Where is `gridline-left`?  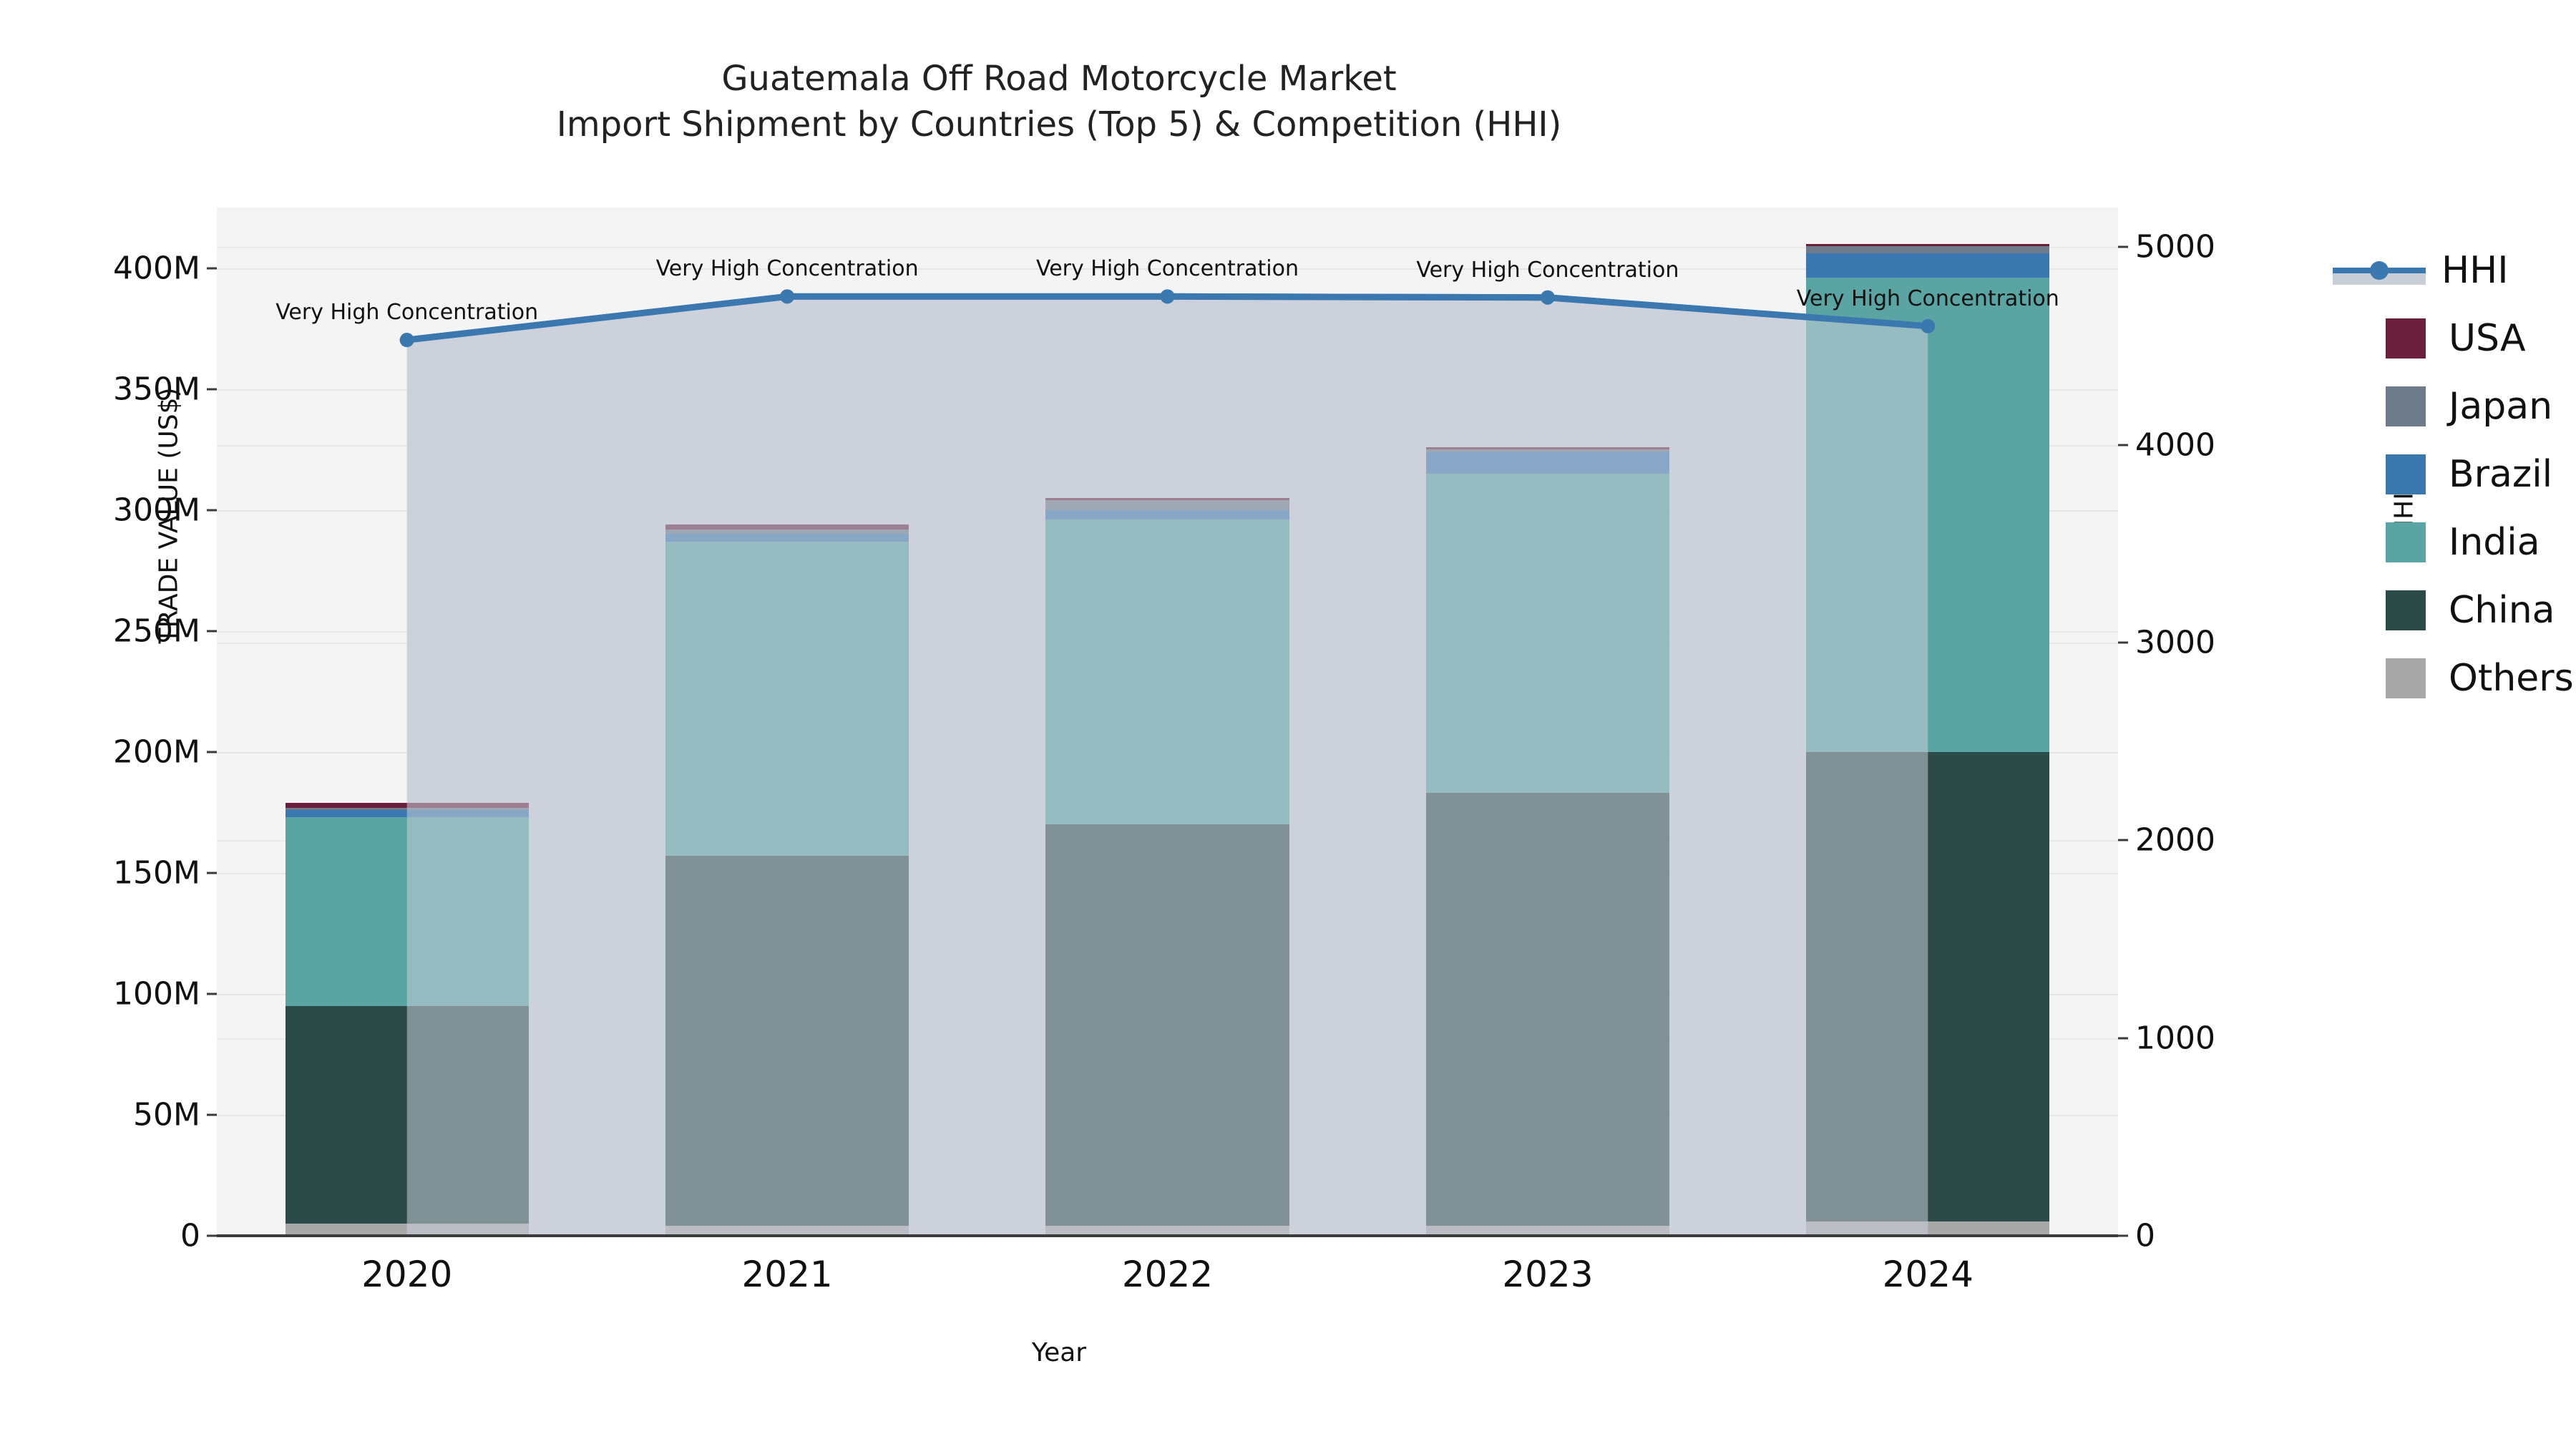 gridline-left is located at coordinates (1167, 269).